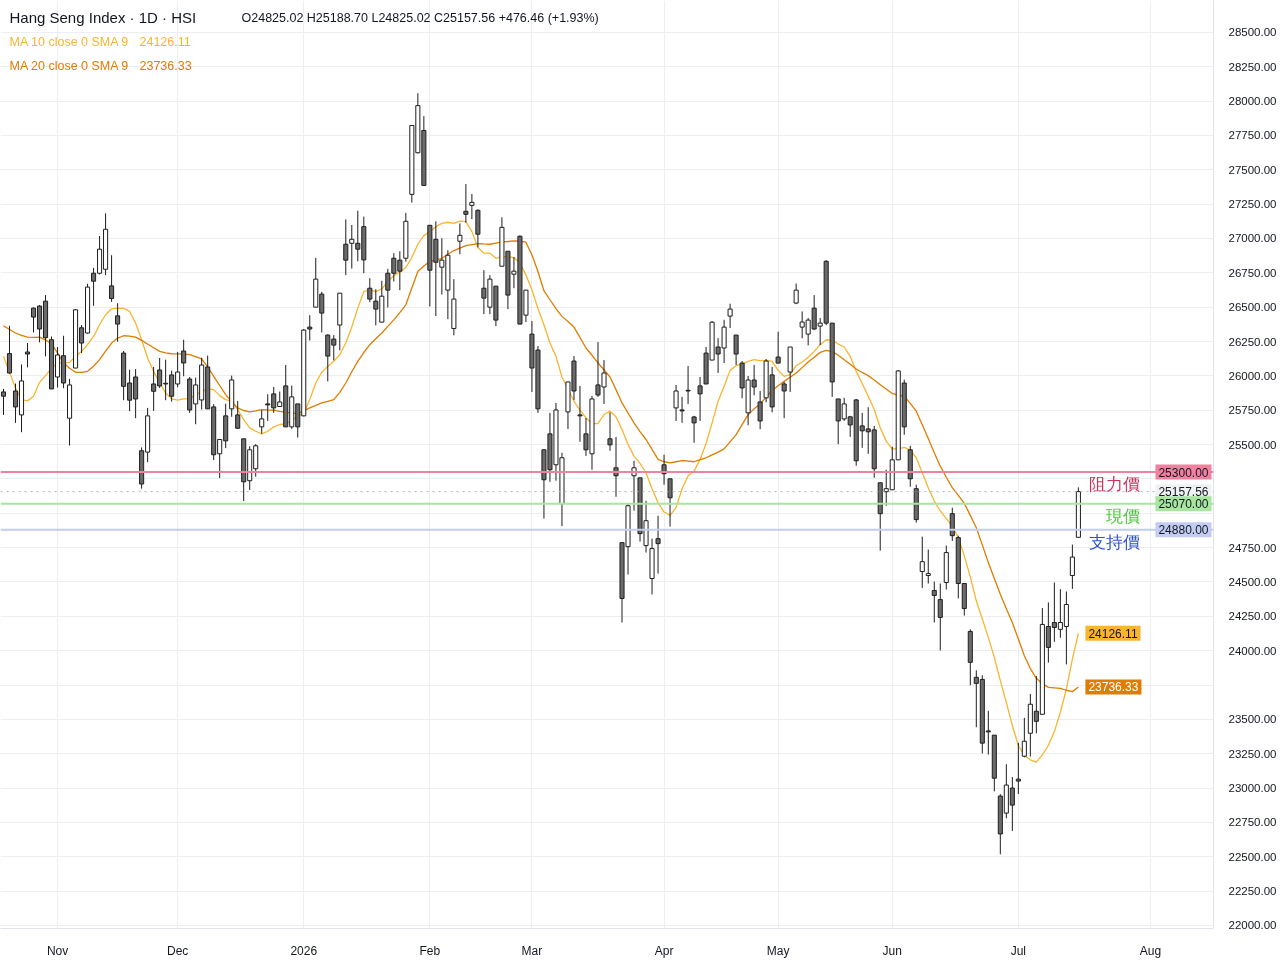  I want to click on y-tick-label: 23500.00, so click(1252, 719).